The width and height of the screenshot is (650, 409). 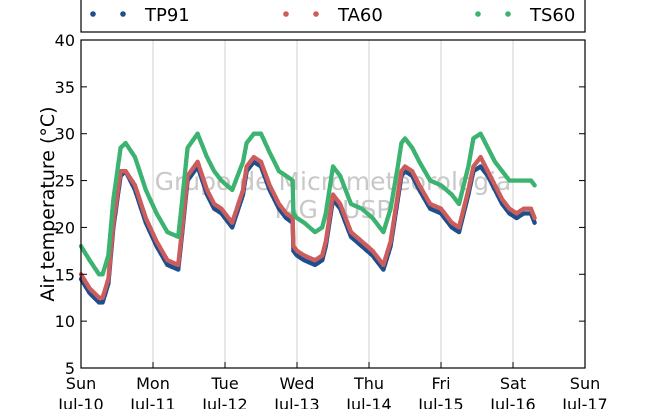 I want to click on legend-label: TP91, so click(x=167, y=15).